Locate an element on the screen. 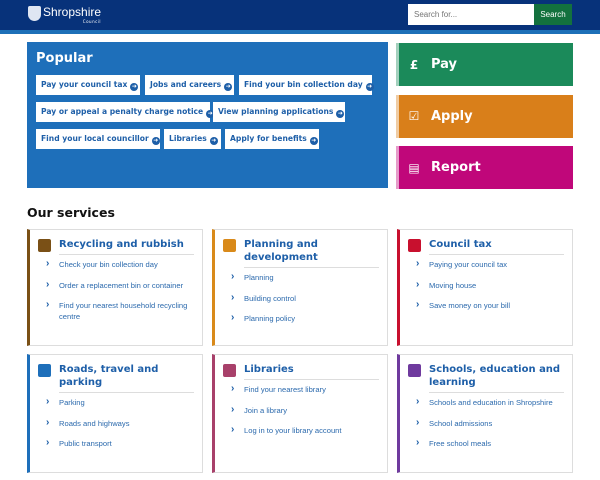  service-link: Save money on your bill is located at coordinates (492, 306).